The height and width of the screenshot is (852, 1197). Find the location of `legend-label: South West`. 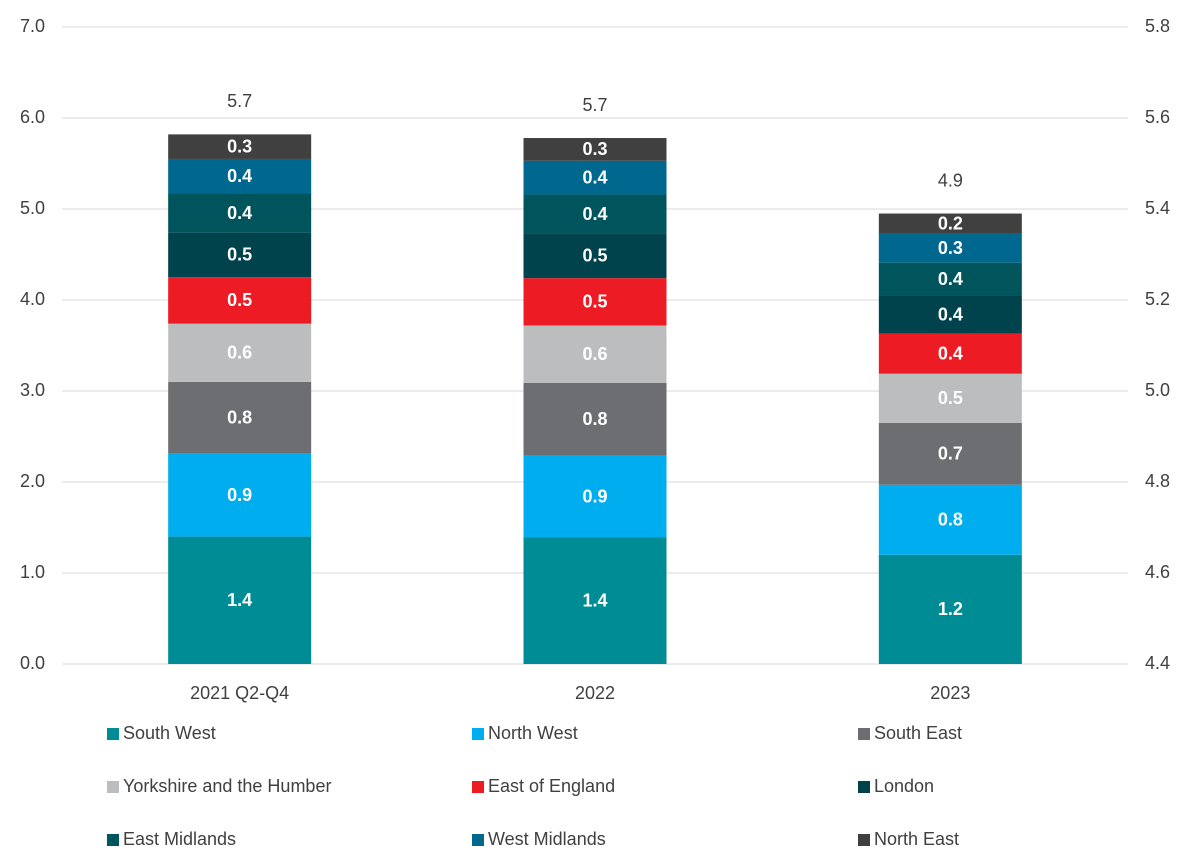

legend-label: South West is located at coordinates (169, 733).